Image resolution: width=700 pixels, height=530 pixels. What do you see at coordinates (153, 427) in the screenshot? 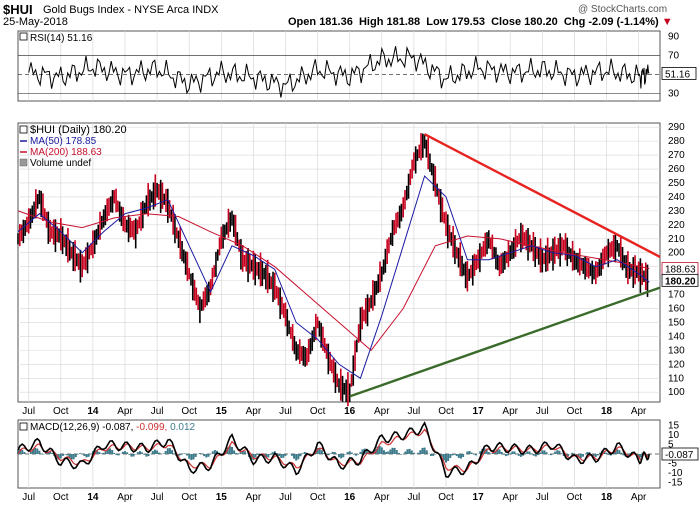
I see `macd-legend-part: -0.099,` at bounding box center [153, 427].